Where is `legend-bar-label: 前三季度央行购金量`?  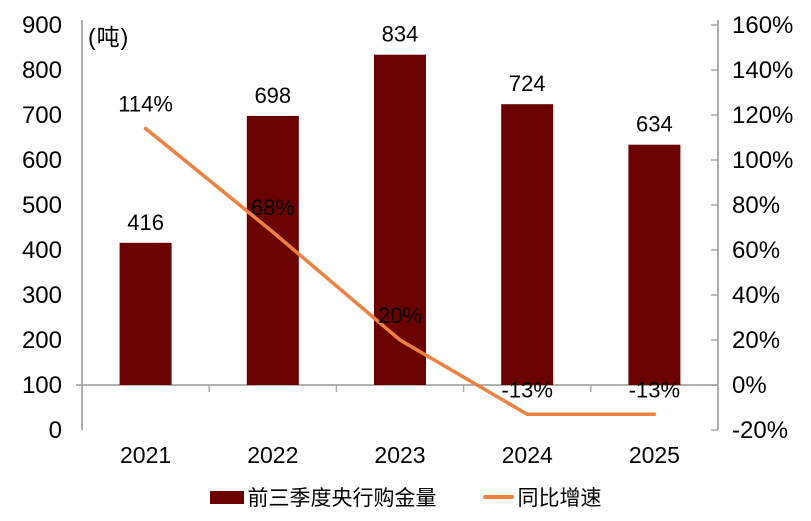 legend-bar-label: 前三季度央行购金量 is located at coordinates (342, 498).